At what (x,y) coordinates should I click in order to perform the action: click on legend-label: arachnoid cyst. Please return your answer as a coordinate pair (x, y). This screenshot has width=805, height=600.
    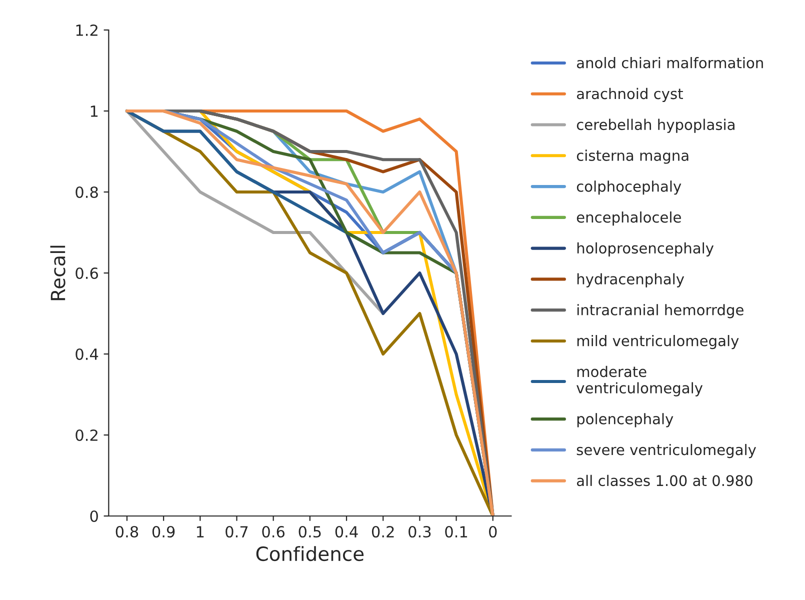
    Looking at the image, I should click on (629, 95).